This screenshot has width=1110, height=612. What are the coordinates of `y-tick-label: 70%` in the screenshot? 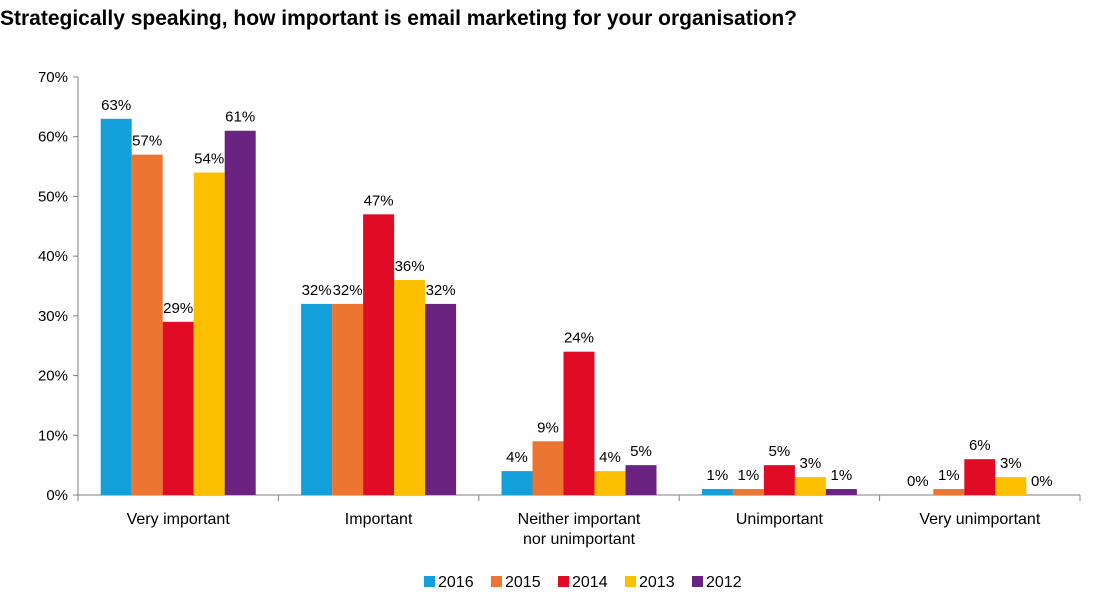 It's located at (53, 77).